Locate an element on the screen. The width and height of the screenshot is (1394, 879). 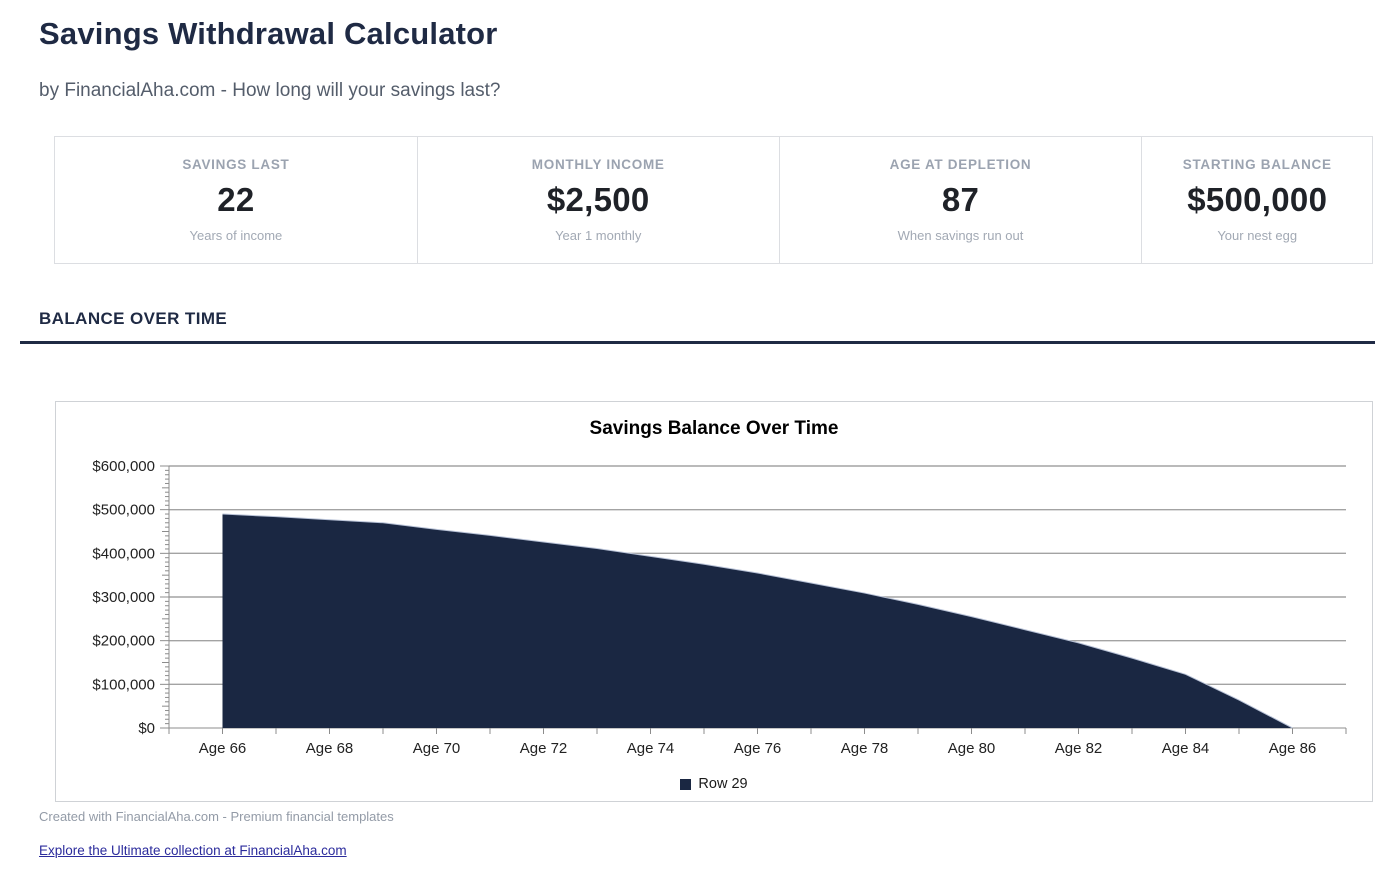
stat-value: 22 is located at coordinates (236, 199).